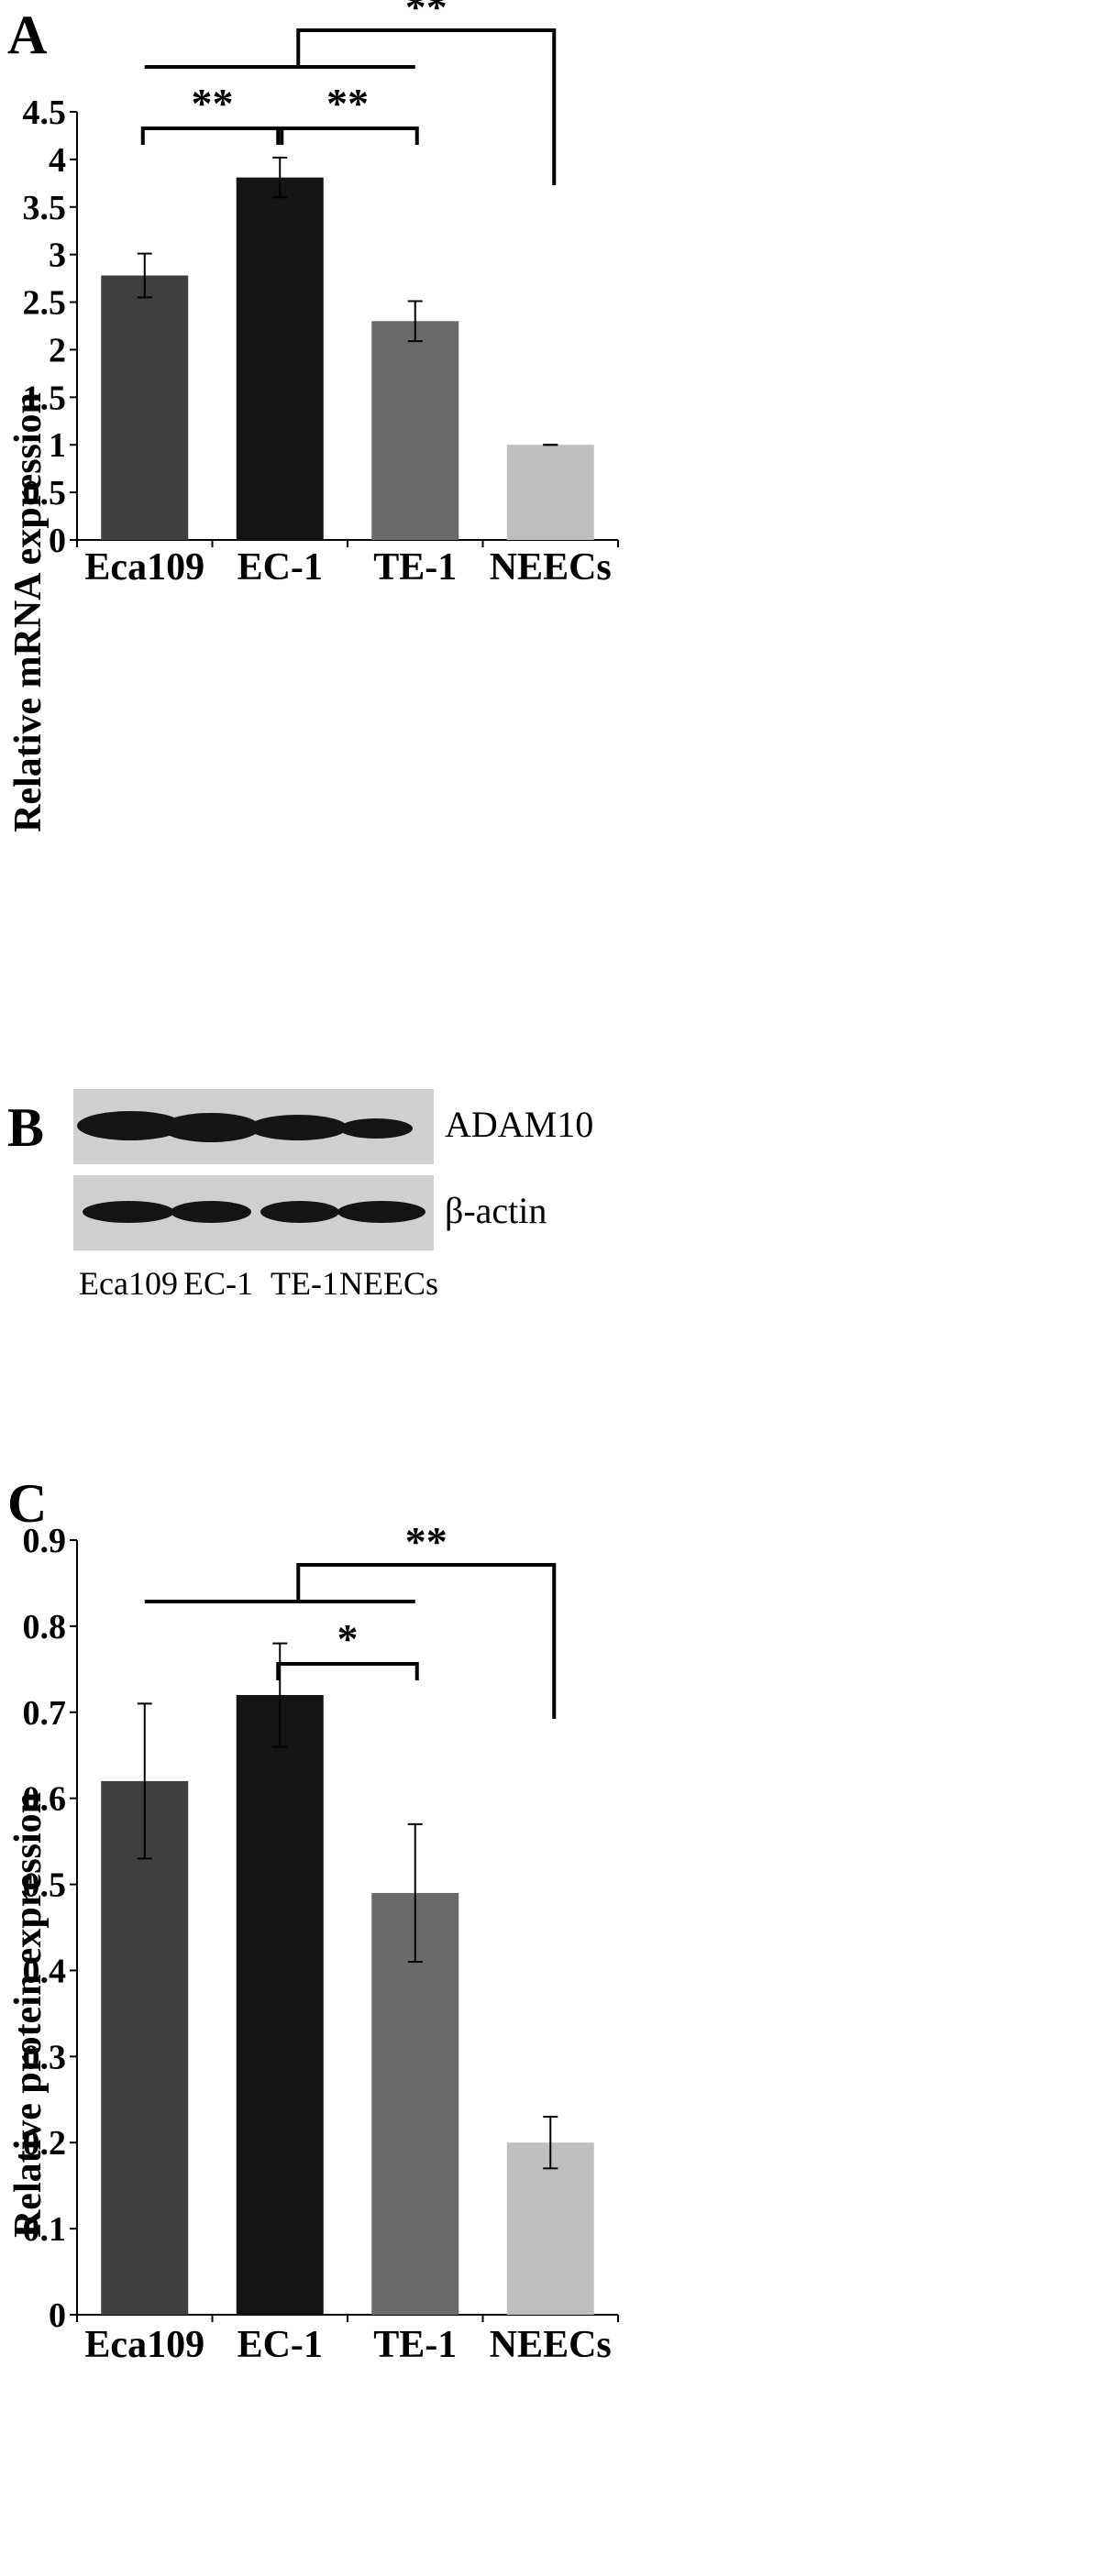 This screenshot has width=1105, height=2576. I want to click on y-tick-label: 0.1, so click(45, 2229).